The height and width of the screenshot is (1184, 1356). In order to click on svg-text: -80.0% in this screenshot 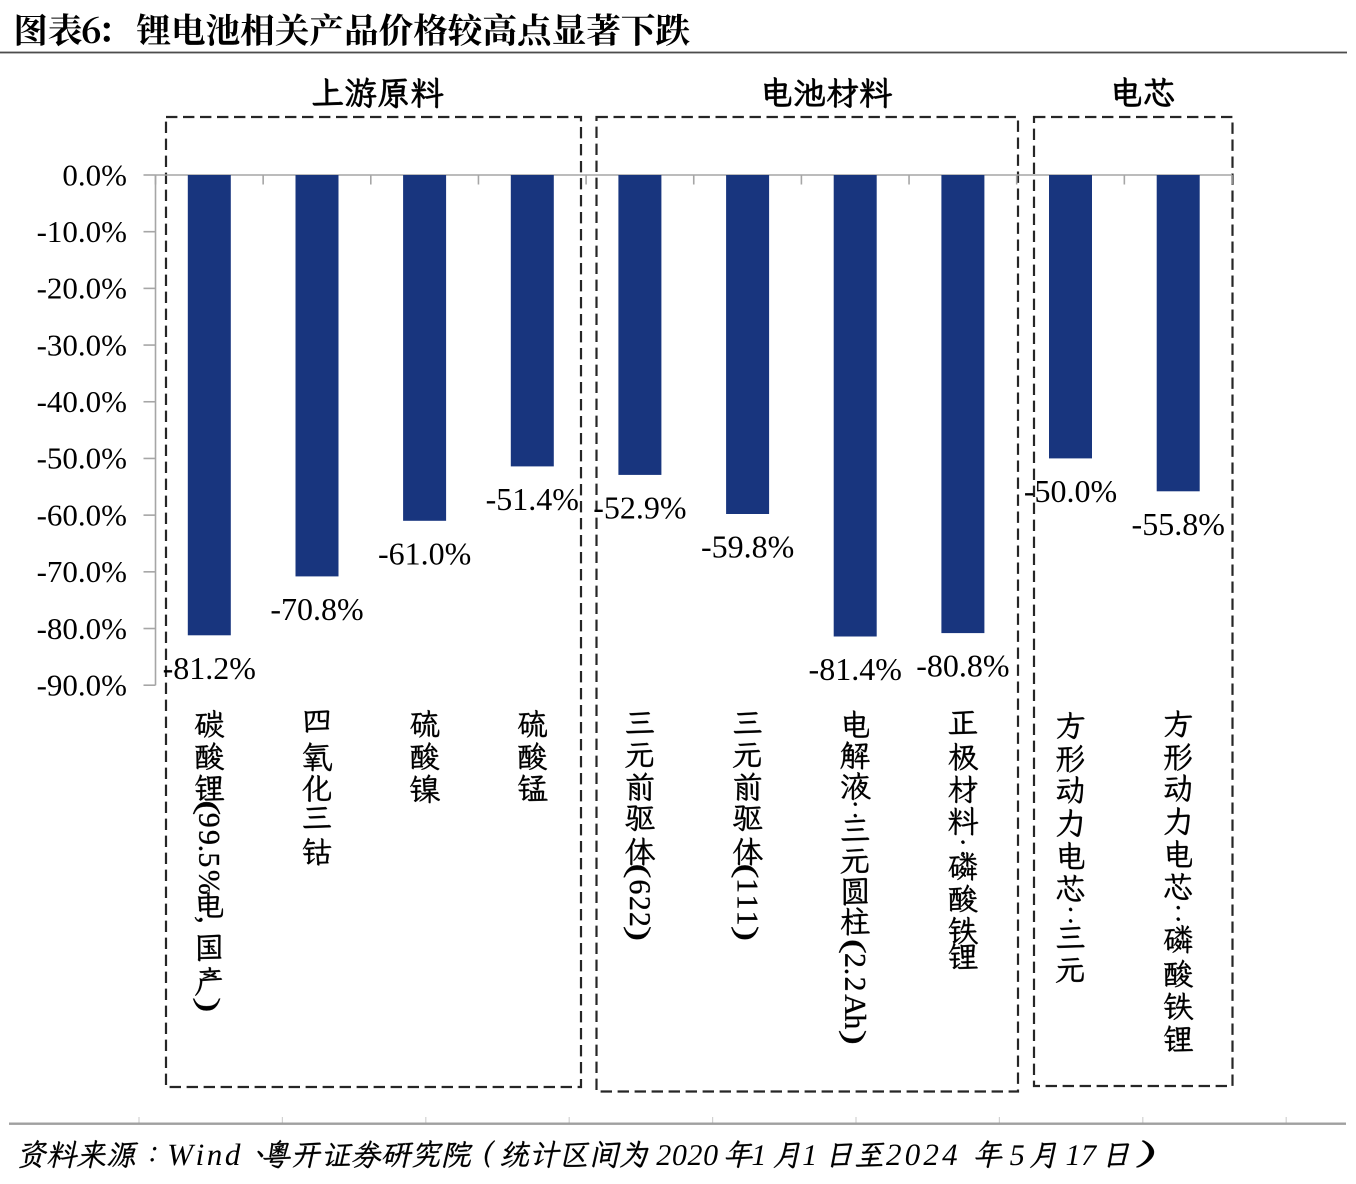, I will do `click(82, 628)`.